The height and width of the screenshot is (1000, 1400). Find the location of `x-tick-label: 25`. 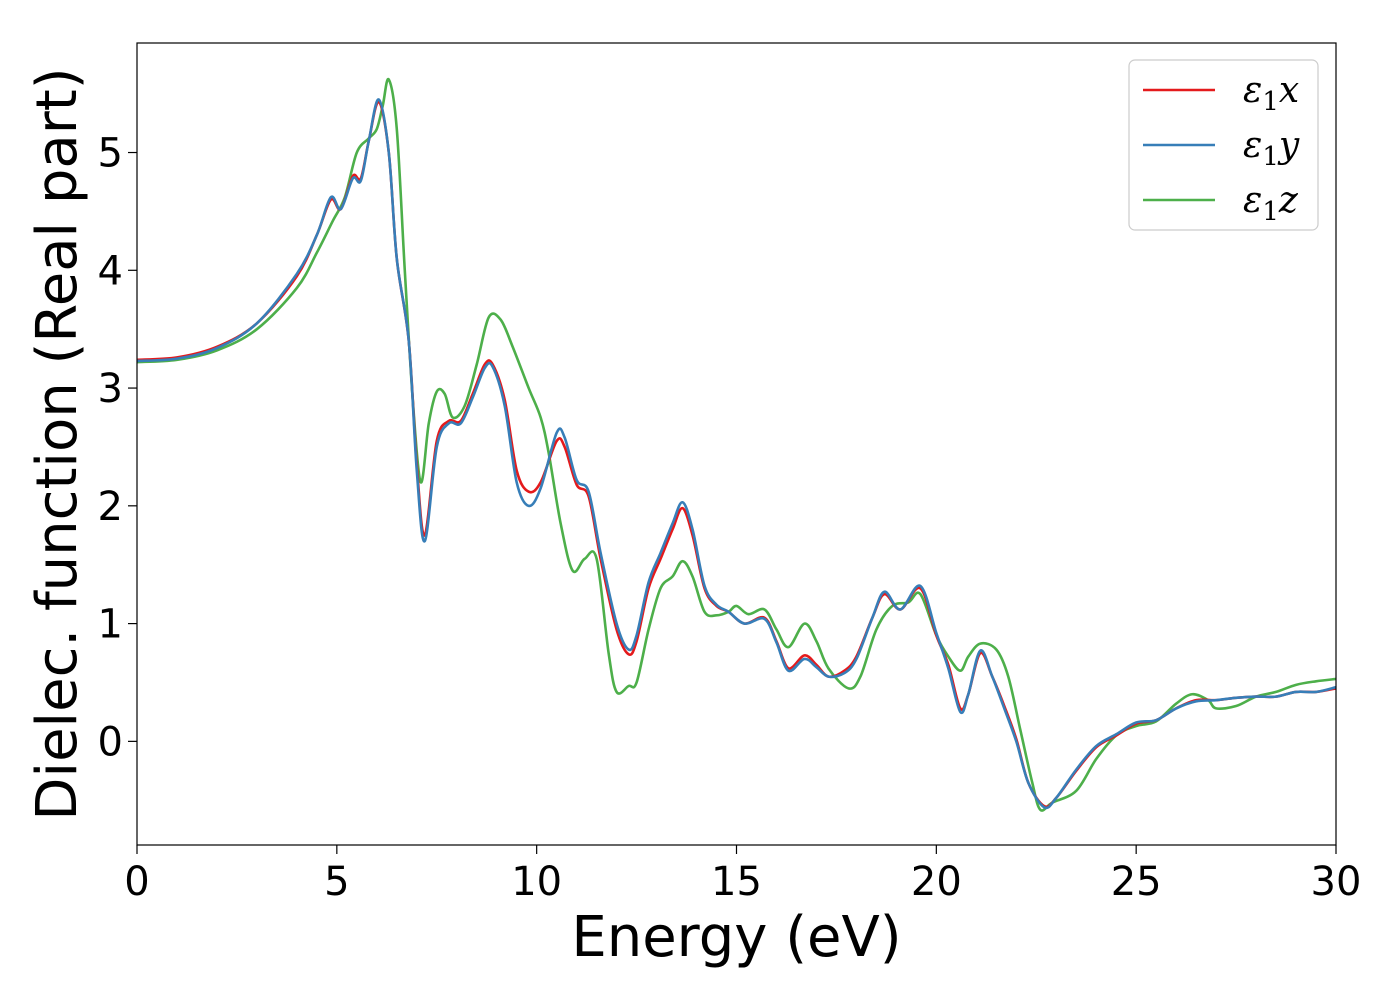

x-tick-label: 25 is located at coordinates (1136, 882).